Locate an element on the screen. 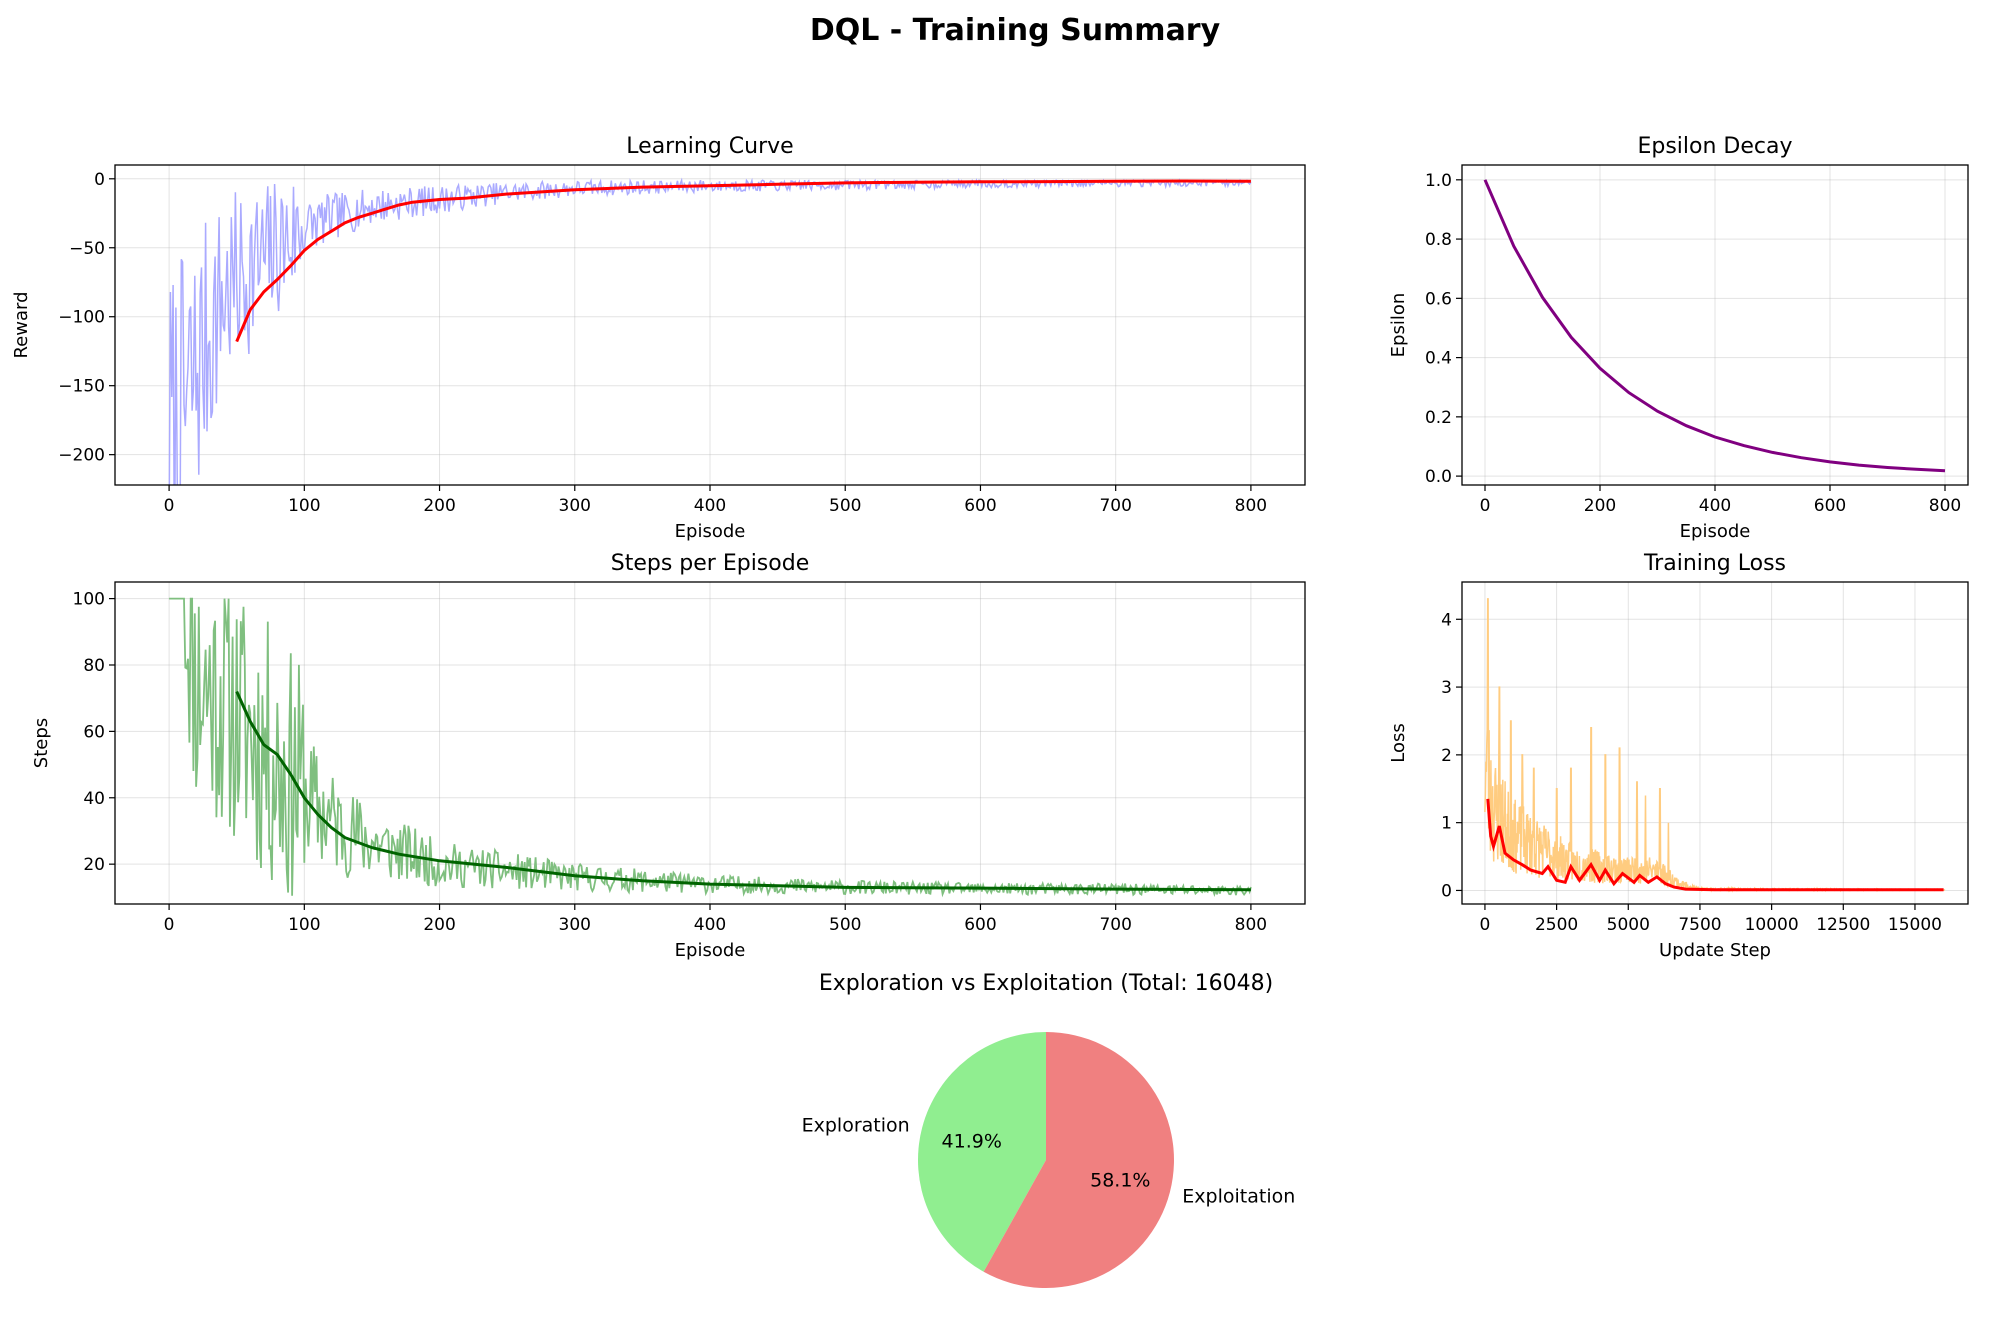 Image resolution: width=1990 pixels, height=1335 pixels. y-tick-label: −150 is located at coordinates (81, 387).